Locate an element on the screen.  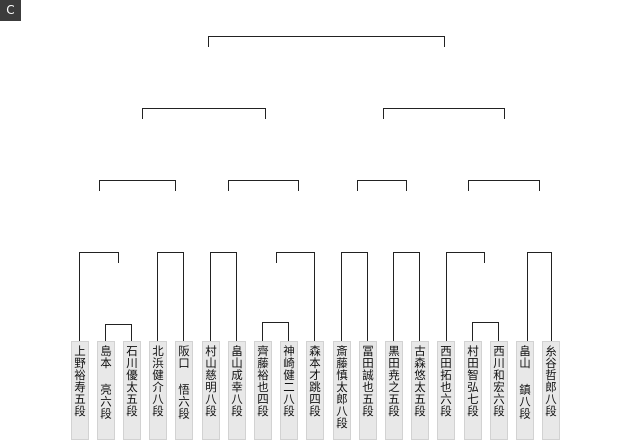
player-entry: 西田拓也六段 is located at coordinates (446, 390).